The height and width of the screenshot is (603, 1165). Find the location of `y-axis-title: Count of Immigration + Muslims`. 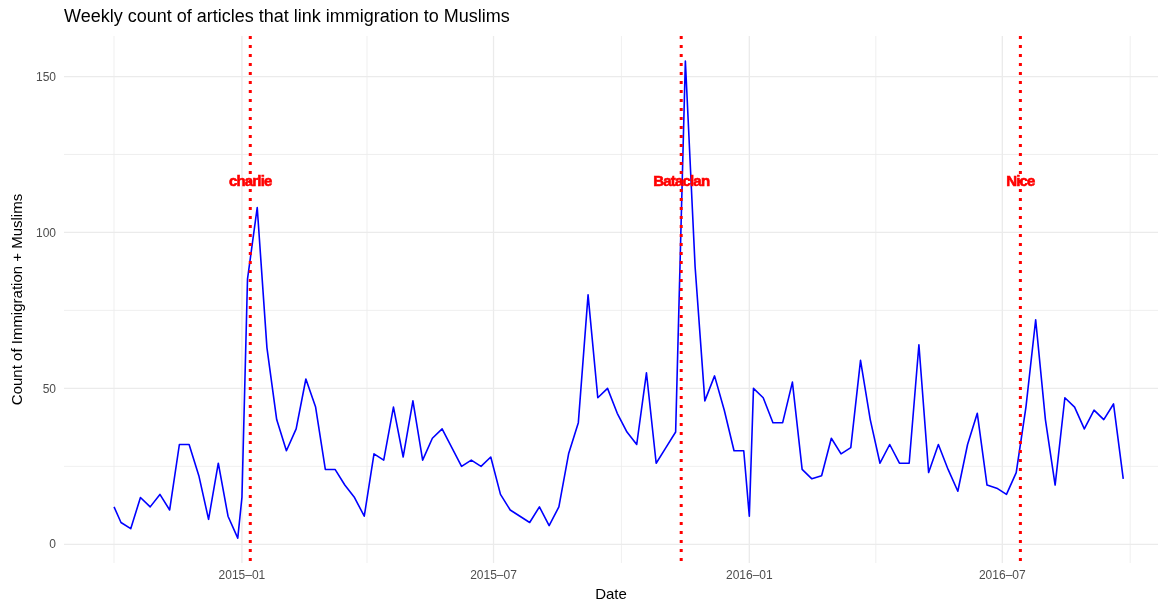

y-axis-title: Count of Immigration + Muslims is located at coordinates (16, 299).